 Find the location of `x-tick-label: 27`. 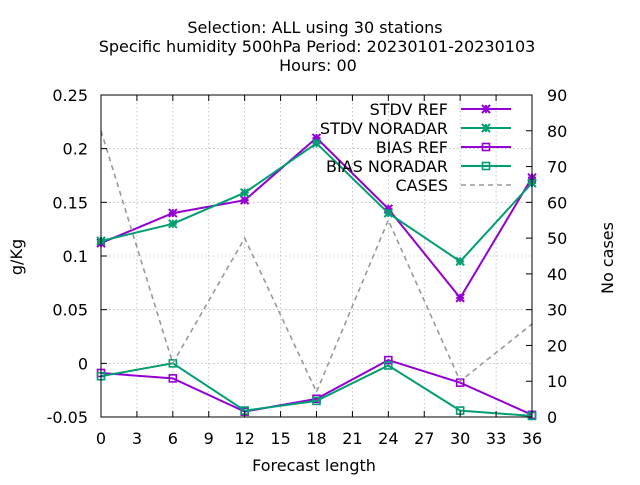

x-tick-label: 27 is located at coordinates (424, 438).